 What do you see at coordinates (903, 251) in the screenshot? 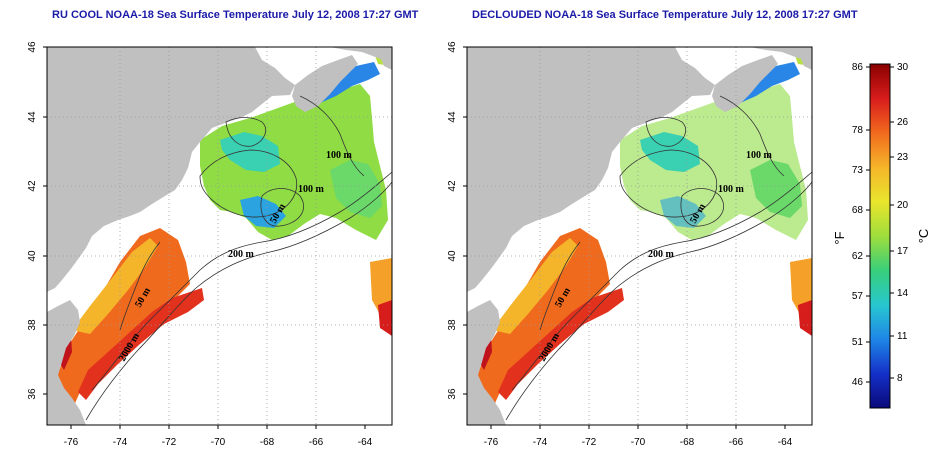
I see `celsius-tick-label: 17` at bounding box center [903, 251].